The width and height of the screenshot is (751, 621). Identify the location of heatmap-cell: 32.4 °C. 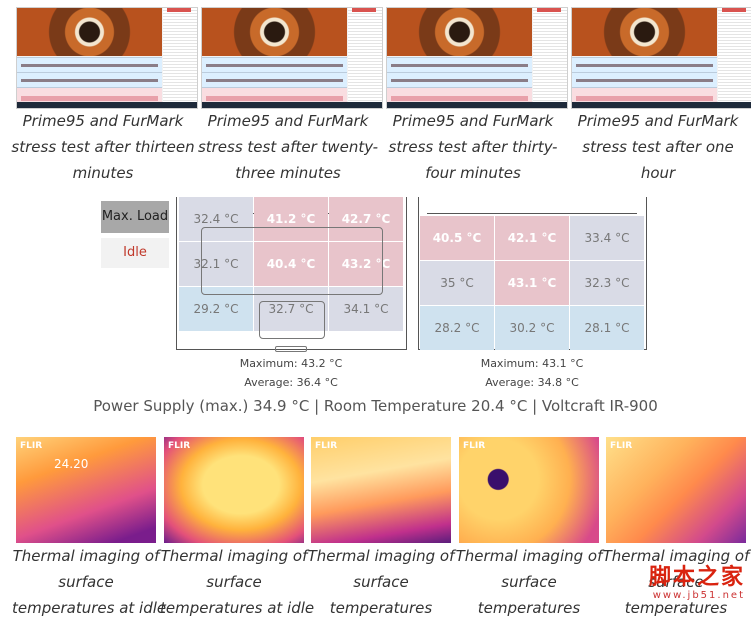
(216, 219).